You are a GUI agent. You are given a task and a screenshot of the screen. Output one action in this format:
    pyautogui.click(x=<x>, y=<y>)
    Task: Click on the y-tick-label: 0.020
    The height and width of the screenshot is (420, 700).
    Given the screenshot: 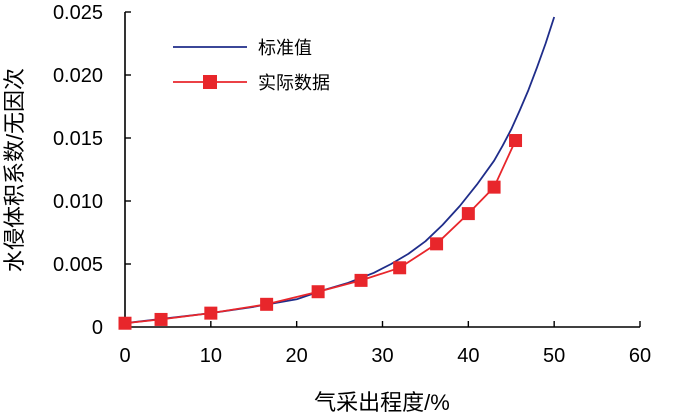 What is the action you would take?
    pyautogui.click(x=78, y=76)
    